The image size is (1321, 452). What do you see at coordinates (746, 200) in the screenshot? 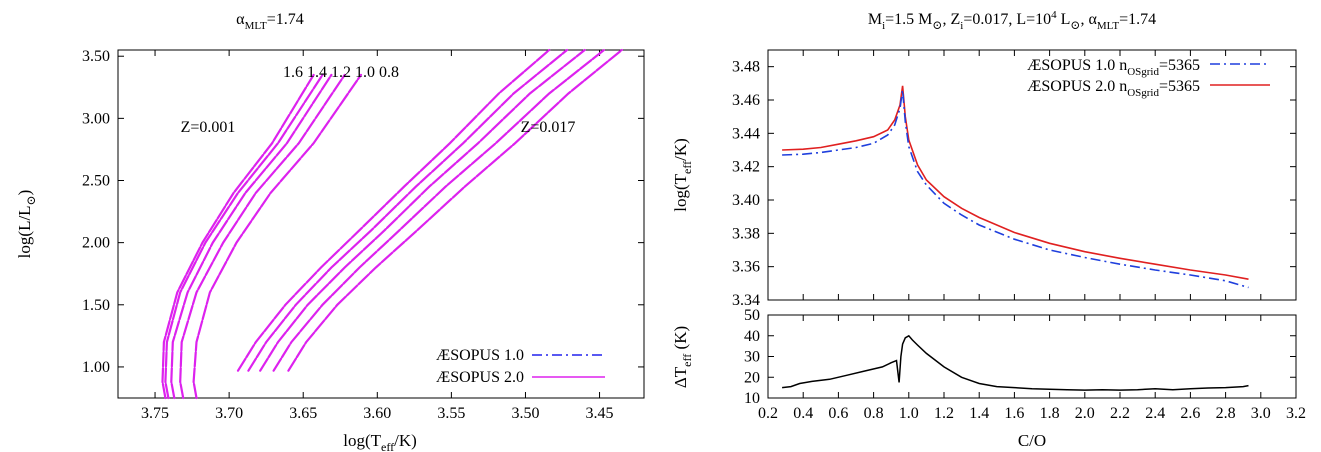
I see `rtop-y-tick-label: 3.40` at bounding box center [746, 200].